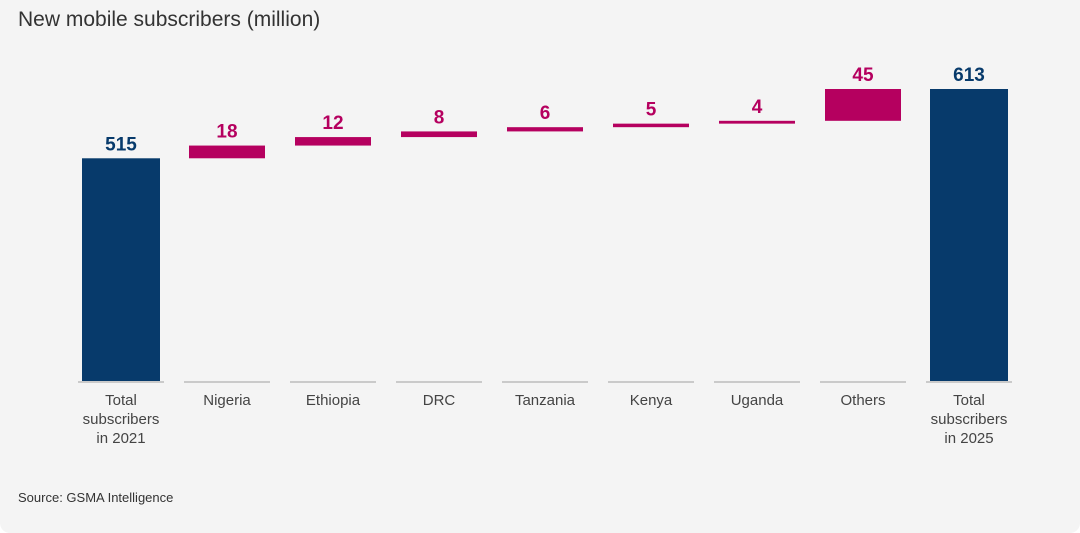 The height and width of the screenshot is (533, 1080). What do you see at coordinates (333, 400) in the screenshot?
I see `category-label: Ethiopia` at bounding box center [333, 400].